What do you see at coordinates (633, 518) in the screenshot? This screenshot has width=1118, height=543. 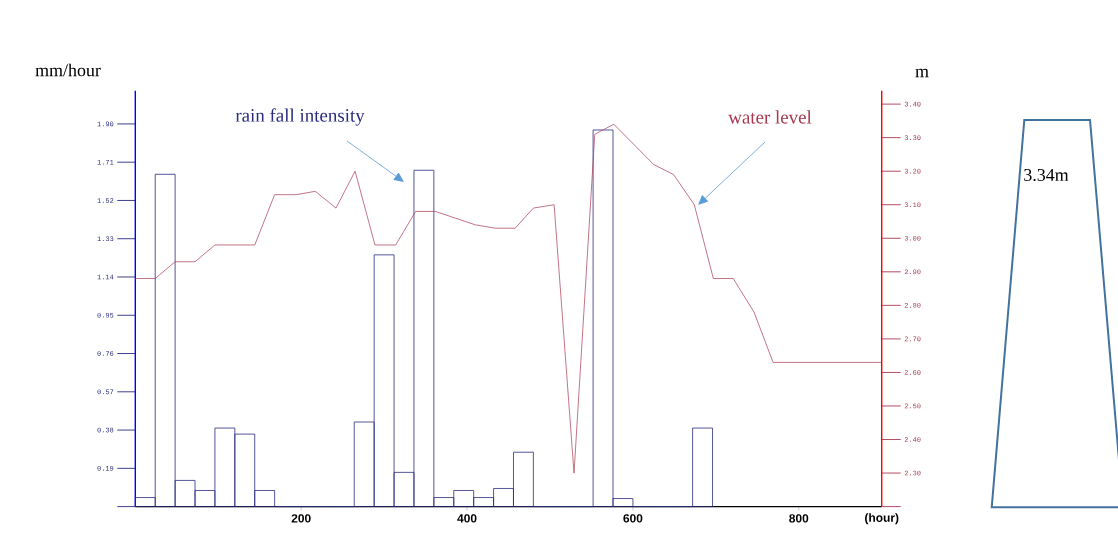 I see `x-tick-label: 600` at bounding box center [633, 518].